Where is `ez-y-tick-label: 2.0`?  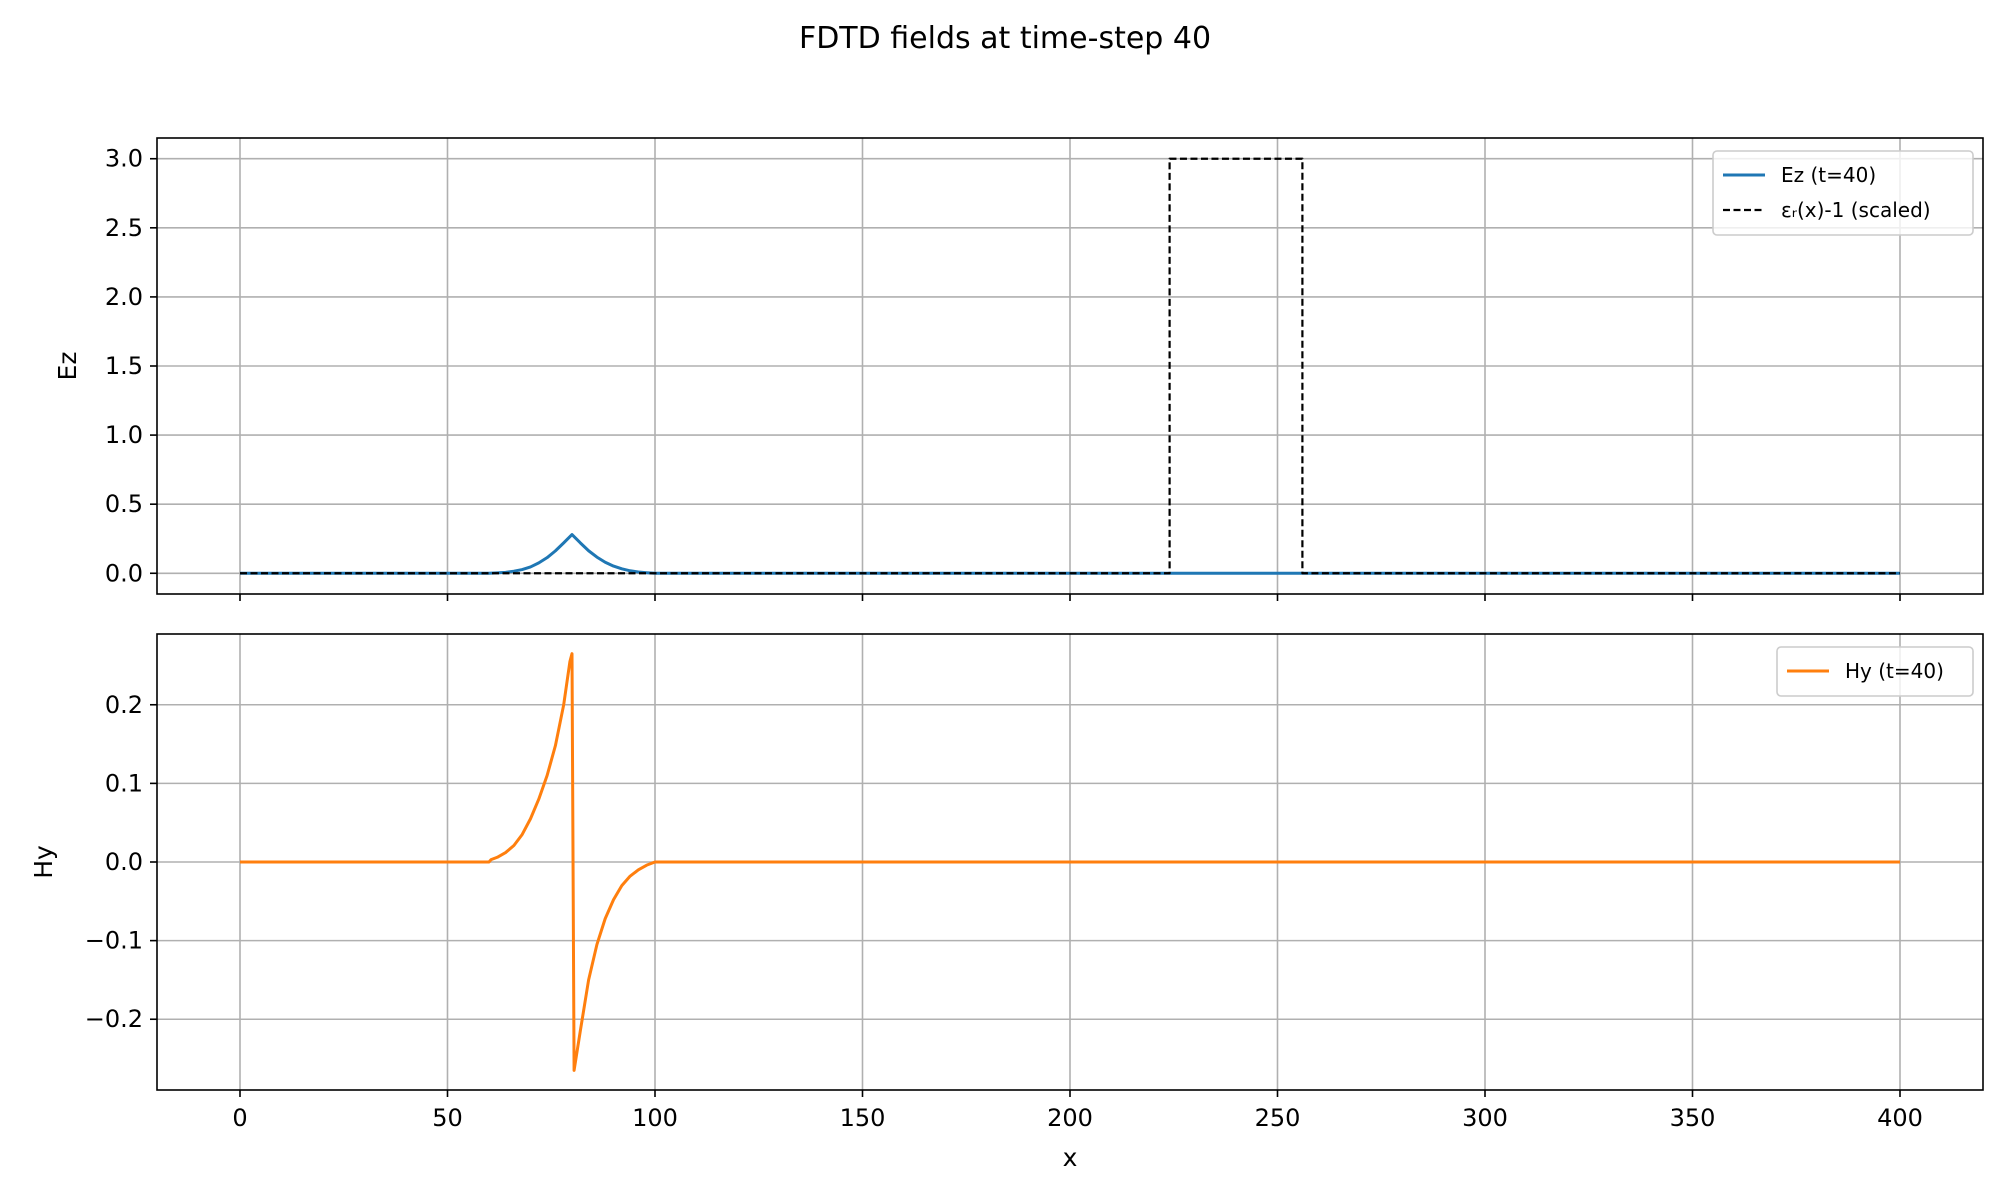
ez-y-tick-label: 2.0 is located at coordinates (124, 297).